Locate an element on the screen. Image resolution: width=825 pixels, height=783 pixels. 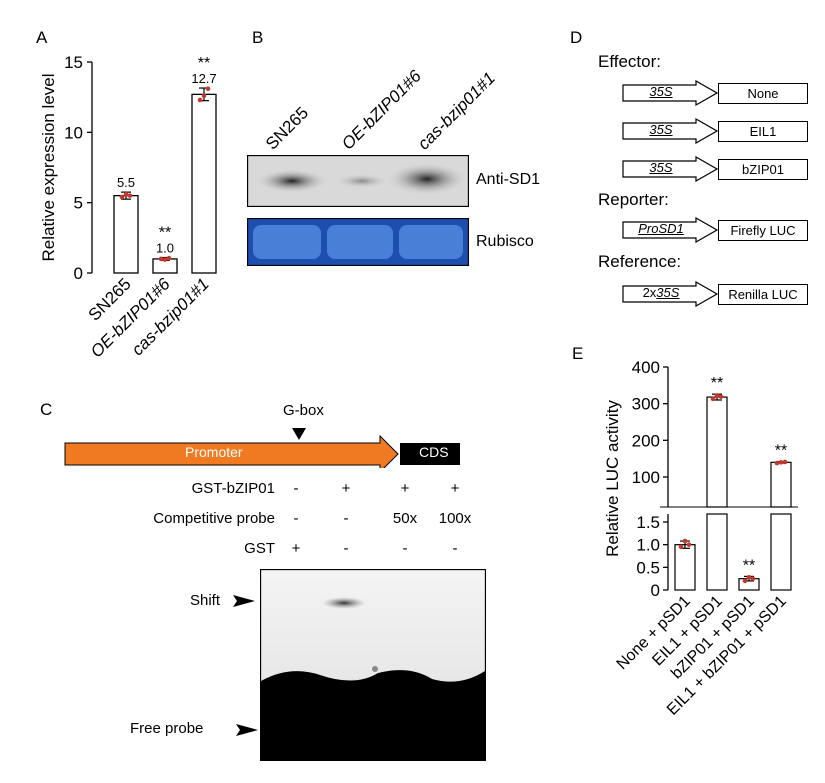
row-label-gst: GST is located at coordinates (259, 548).